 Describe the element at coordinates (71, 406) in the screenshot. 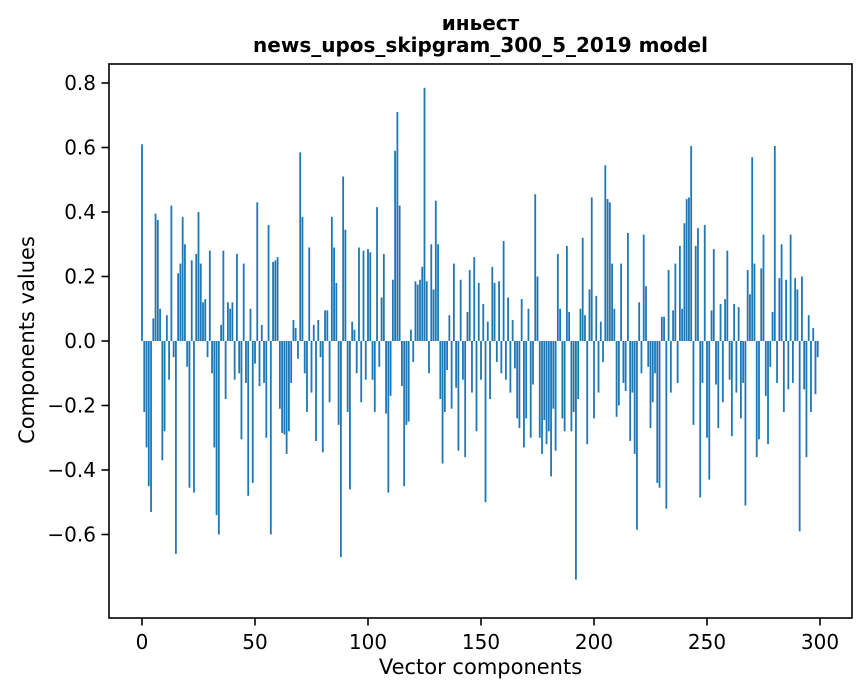

I see `y-tick-label: −0.2` at that location.